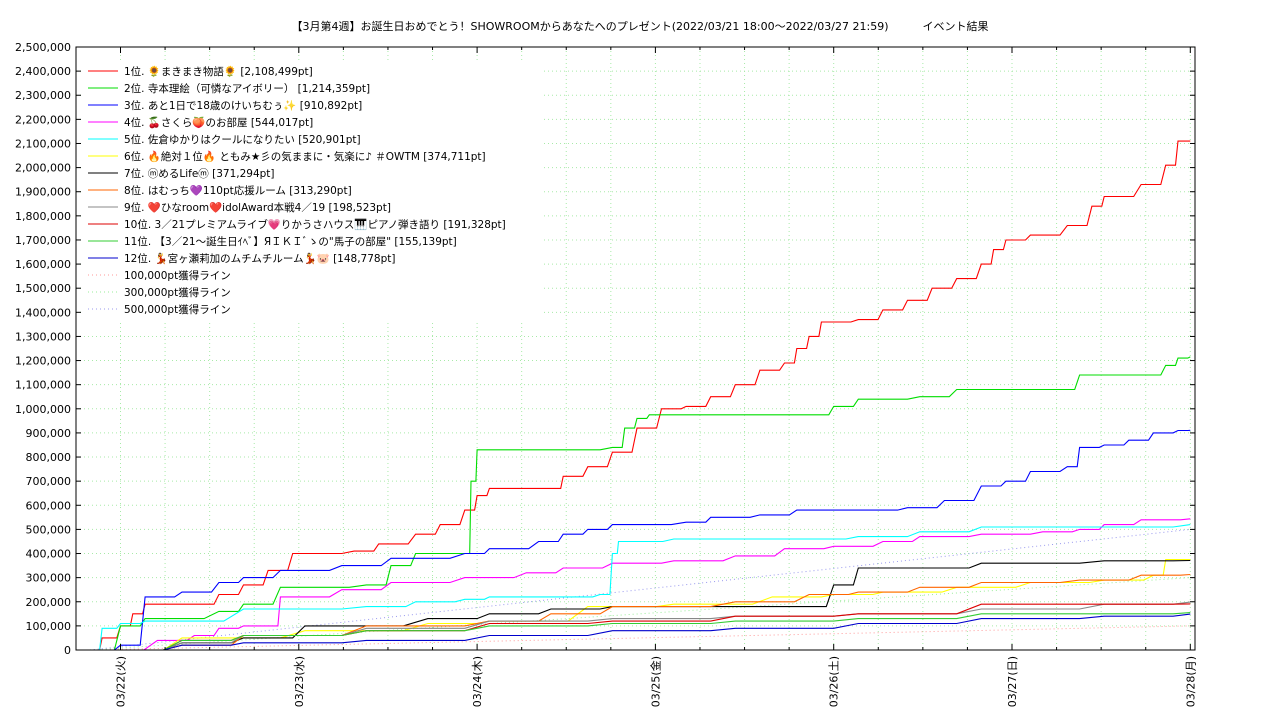  I want to click on legend-label: 8位. はむっち💜110pt応援ルーム [313,290pt], so click(238, 190).